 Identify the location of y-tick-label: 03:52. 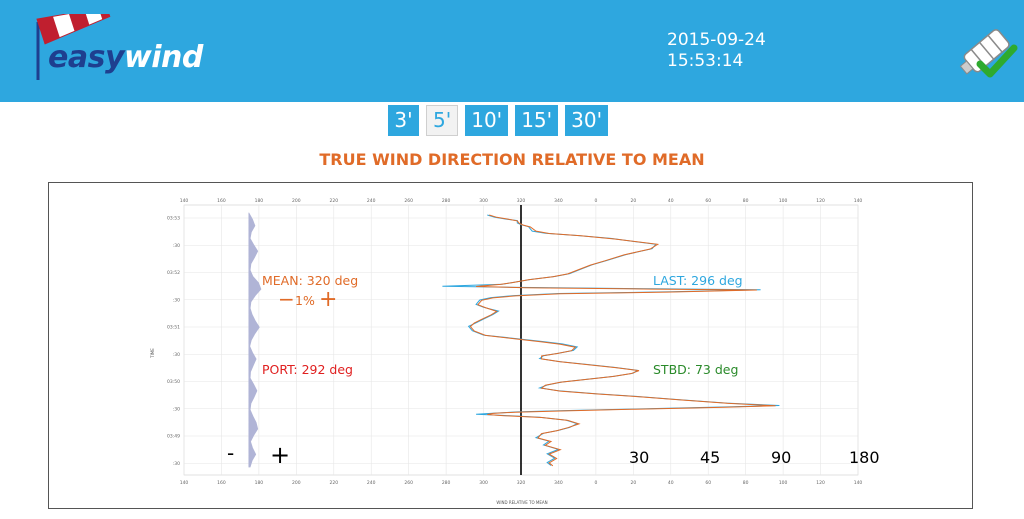
(173, 273).